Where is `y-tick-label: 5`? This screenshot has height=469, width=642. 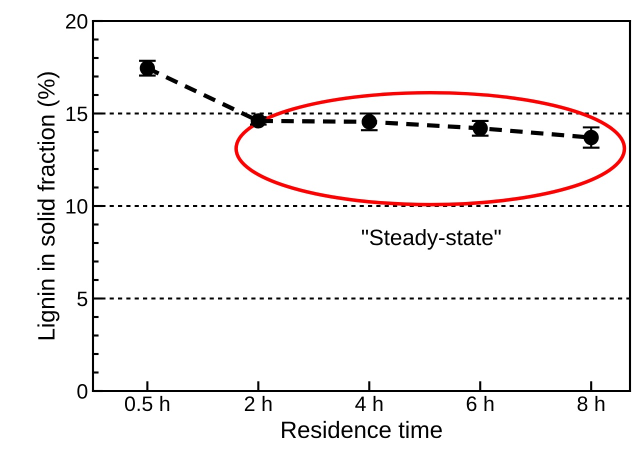
y-tick-label: 5 is located at coordinates (82, 299).